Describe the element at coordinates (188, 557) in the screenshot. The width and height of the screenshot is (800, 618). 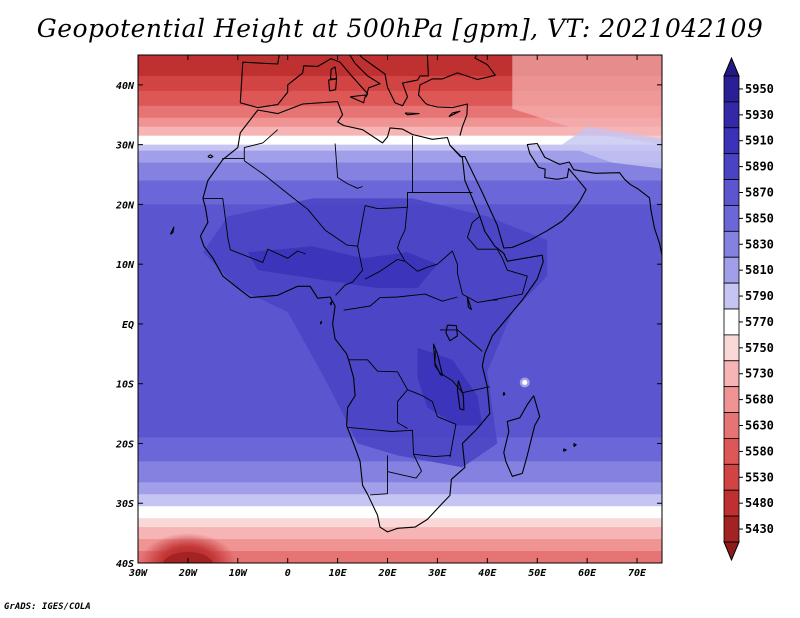
I see `height-low-center` at that location.